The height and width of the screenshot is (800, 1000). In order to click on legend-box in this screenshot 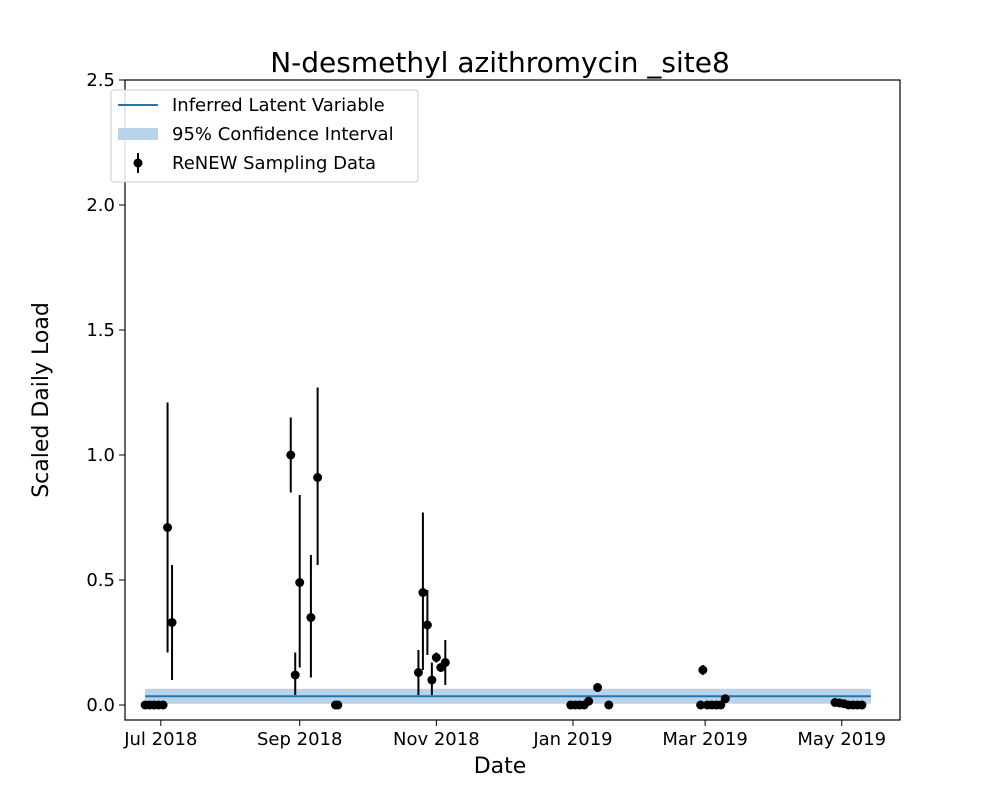, I will do `click(264, 136)`.